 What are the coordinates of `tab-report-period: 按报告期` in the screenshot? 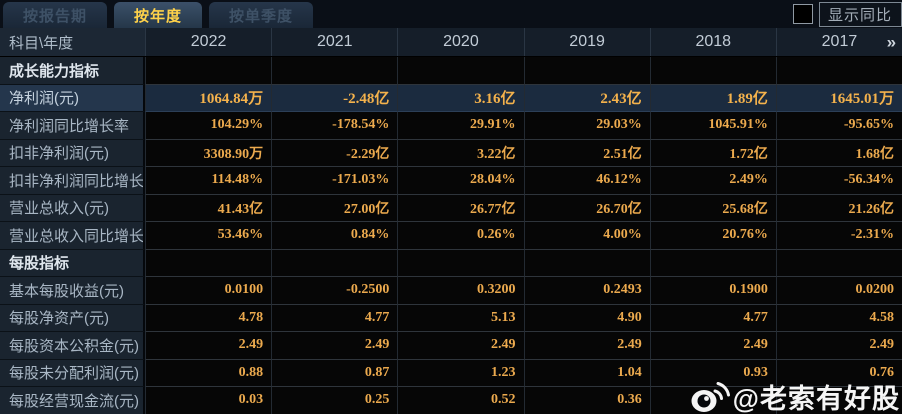 It's located at (55, 15).